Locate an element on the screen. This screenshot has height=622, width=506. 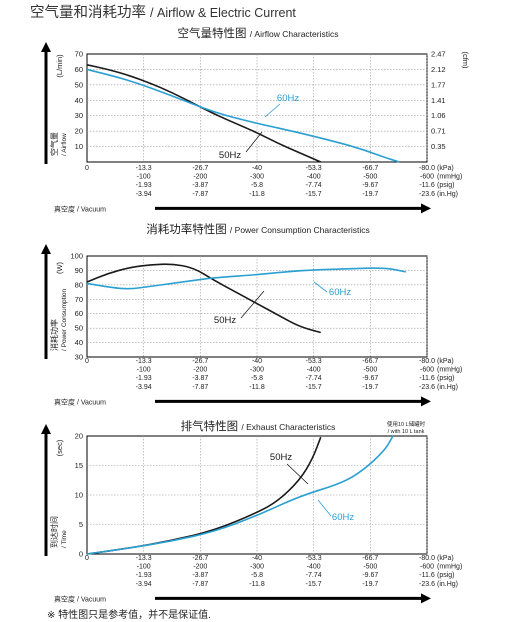
chart2-ytick-label: 60 is located at coordinates (79, 313).